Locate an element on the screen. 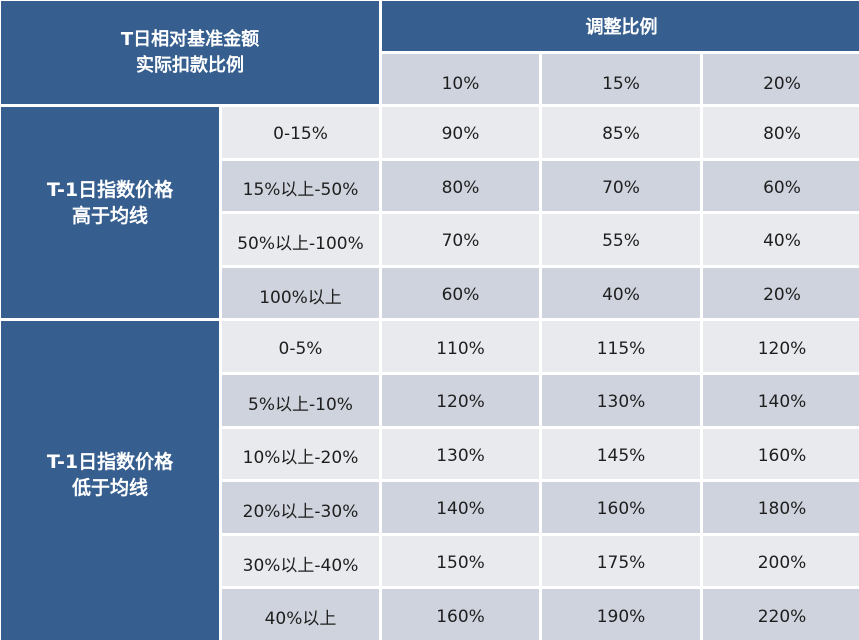 This screenshot has height=640, width=859. value-cell: 200% is located at coordinates (781, 561).